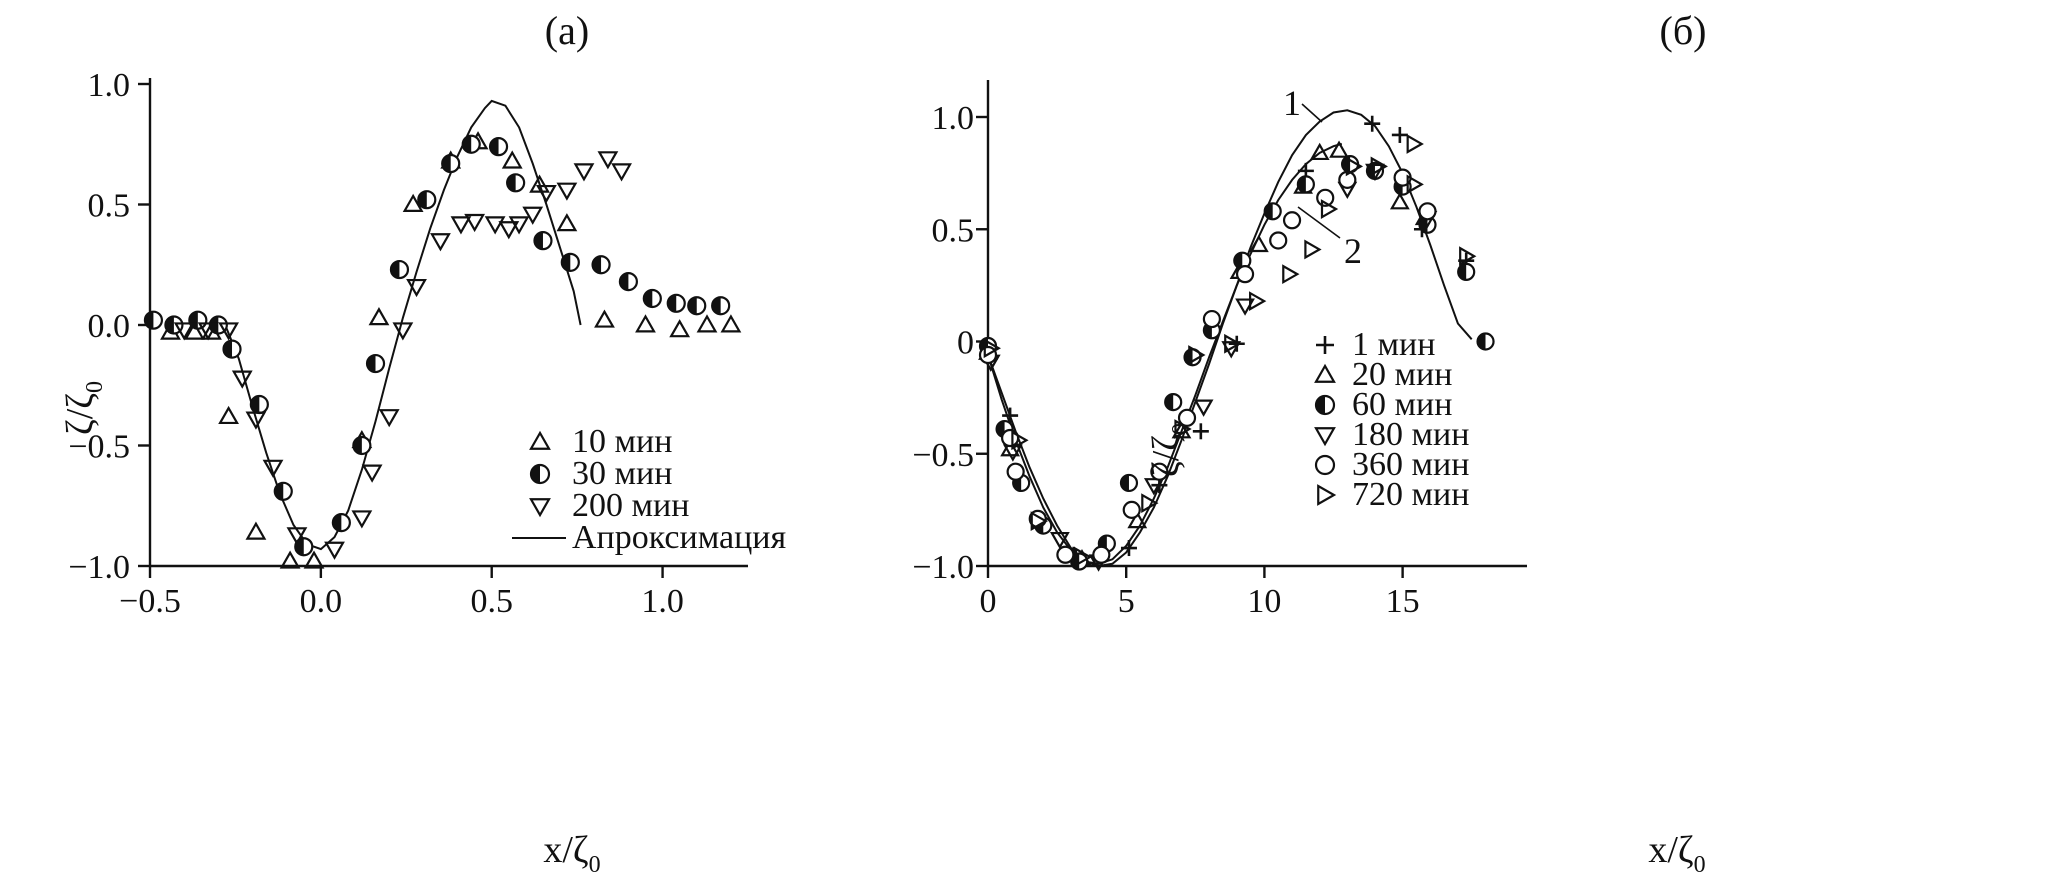 Image resolution: width=2055 pixels, height=895 pixels. Describe the element at coordinates (83, 408) in the screenshot. I see `panel-a-y-axis-label: ζ/ζ0` at that location.